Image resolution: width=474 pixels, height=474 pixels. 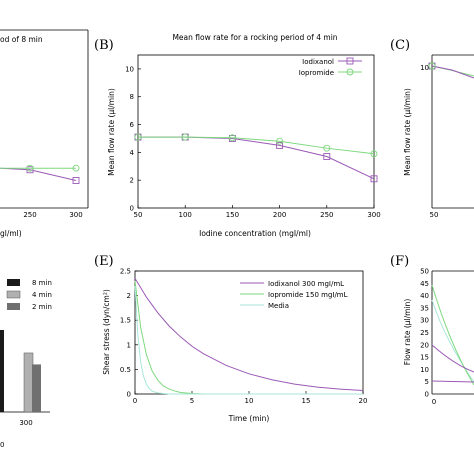 I want to click on panel-f-iopromide-curve, so click(x=452, y=335).